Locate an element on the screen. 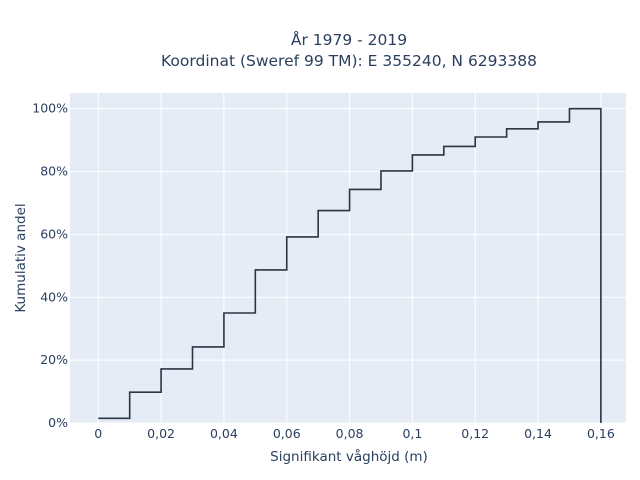 This screenshot has width=640, height=480. y-axis-title: Kumulativ andel is located at coordinates (21, 257).